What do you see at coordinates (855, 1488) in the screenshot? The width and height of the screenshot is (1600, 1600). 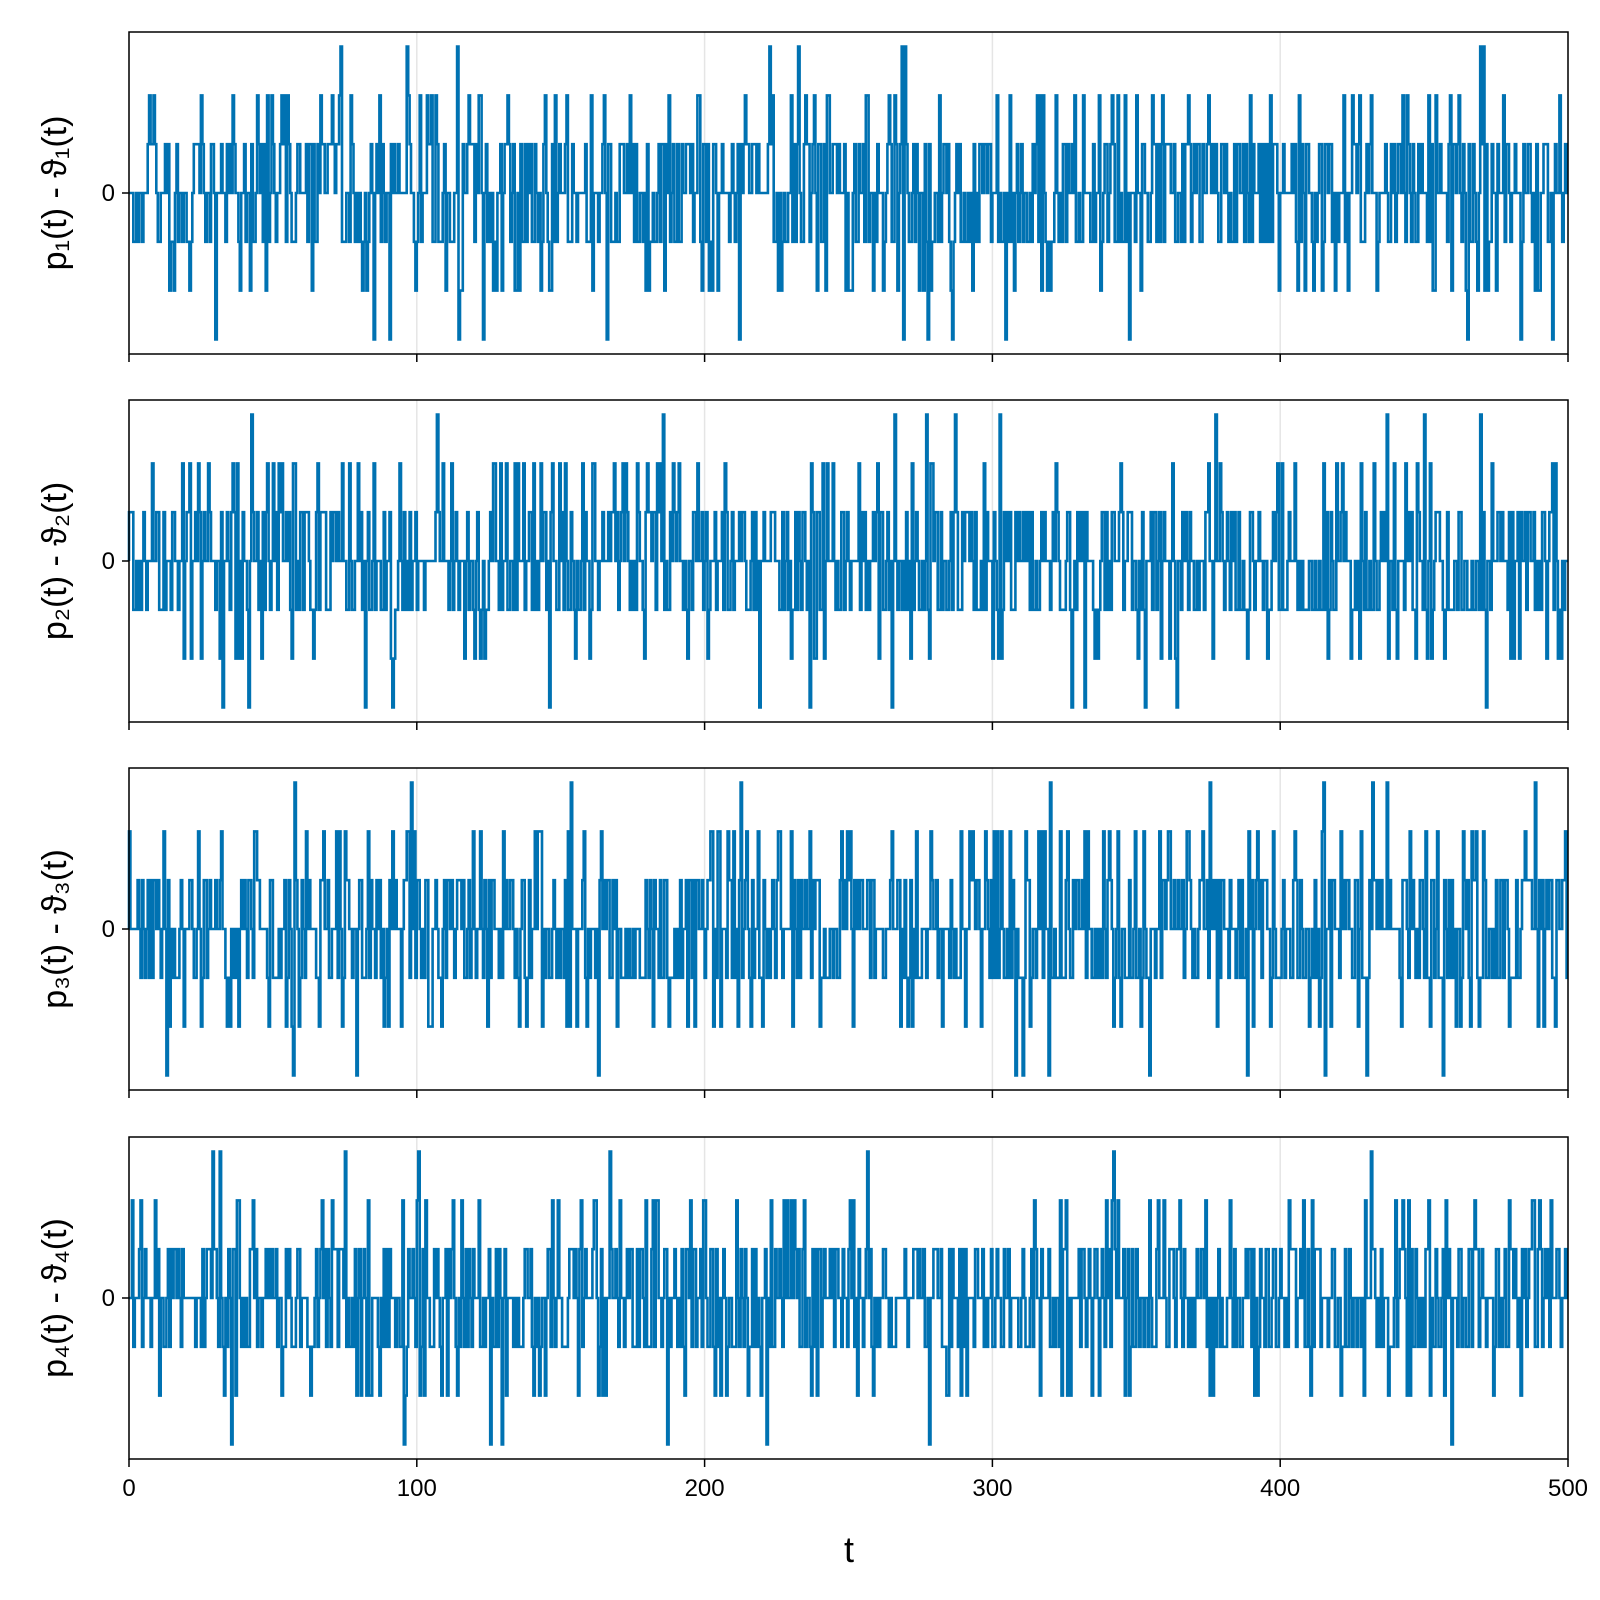 I see `x-axis: 0 100 200 300 400 500` at bounding box center [855, 1488].